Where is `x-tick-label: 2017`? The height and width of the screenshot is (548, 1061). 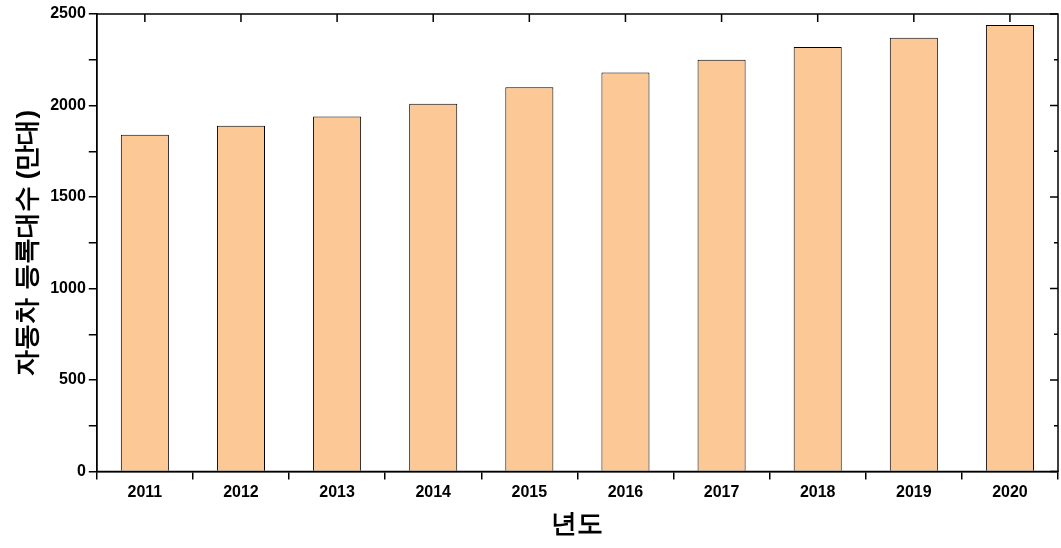 x-tick-label: 2017 is located at coordinates (721, 491).